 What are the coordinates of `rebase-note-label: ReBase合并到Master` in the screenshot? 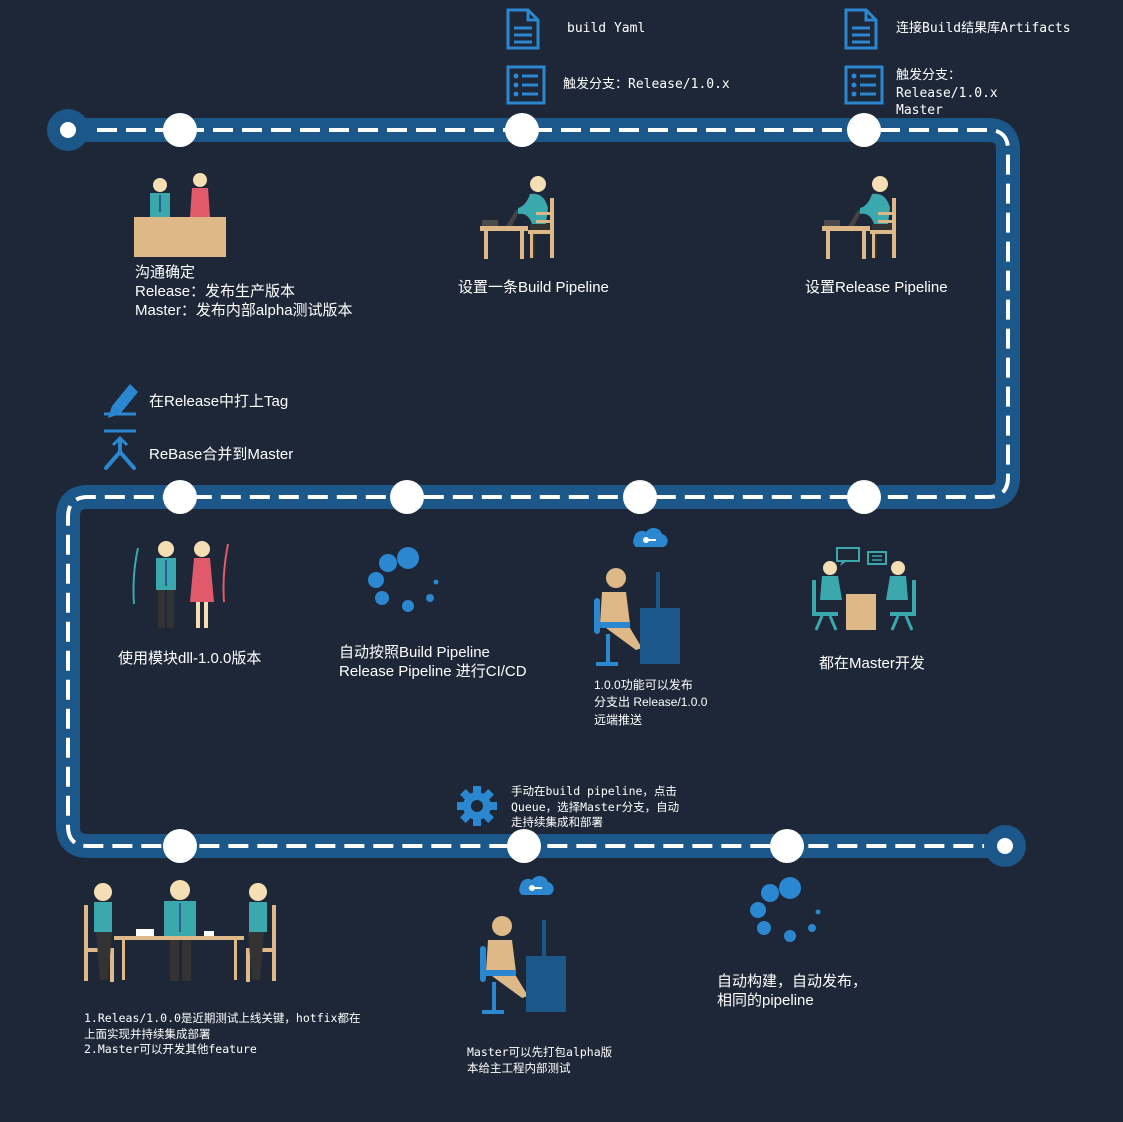 It's located at (221, 454).